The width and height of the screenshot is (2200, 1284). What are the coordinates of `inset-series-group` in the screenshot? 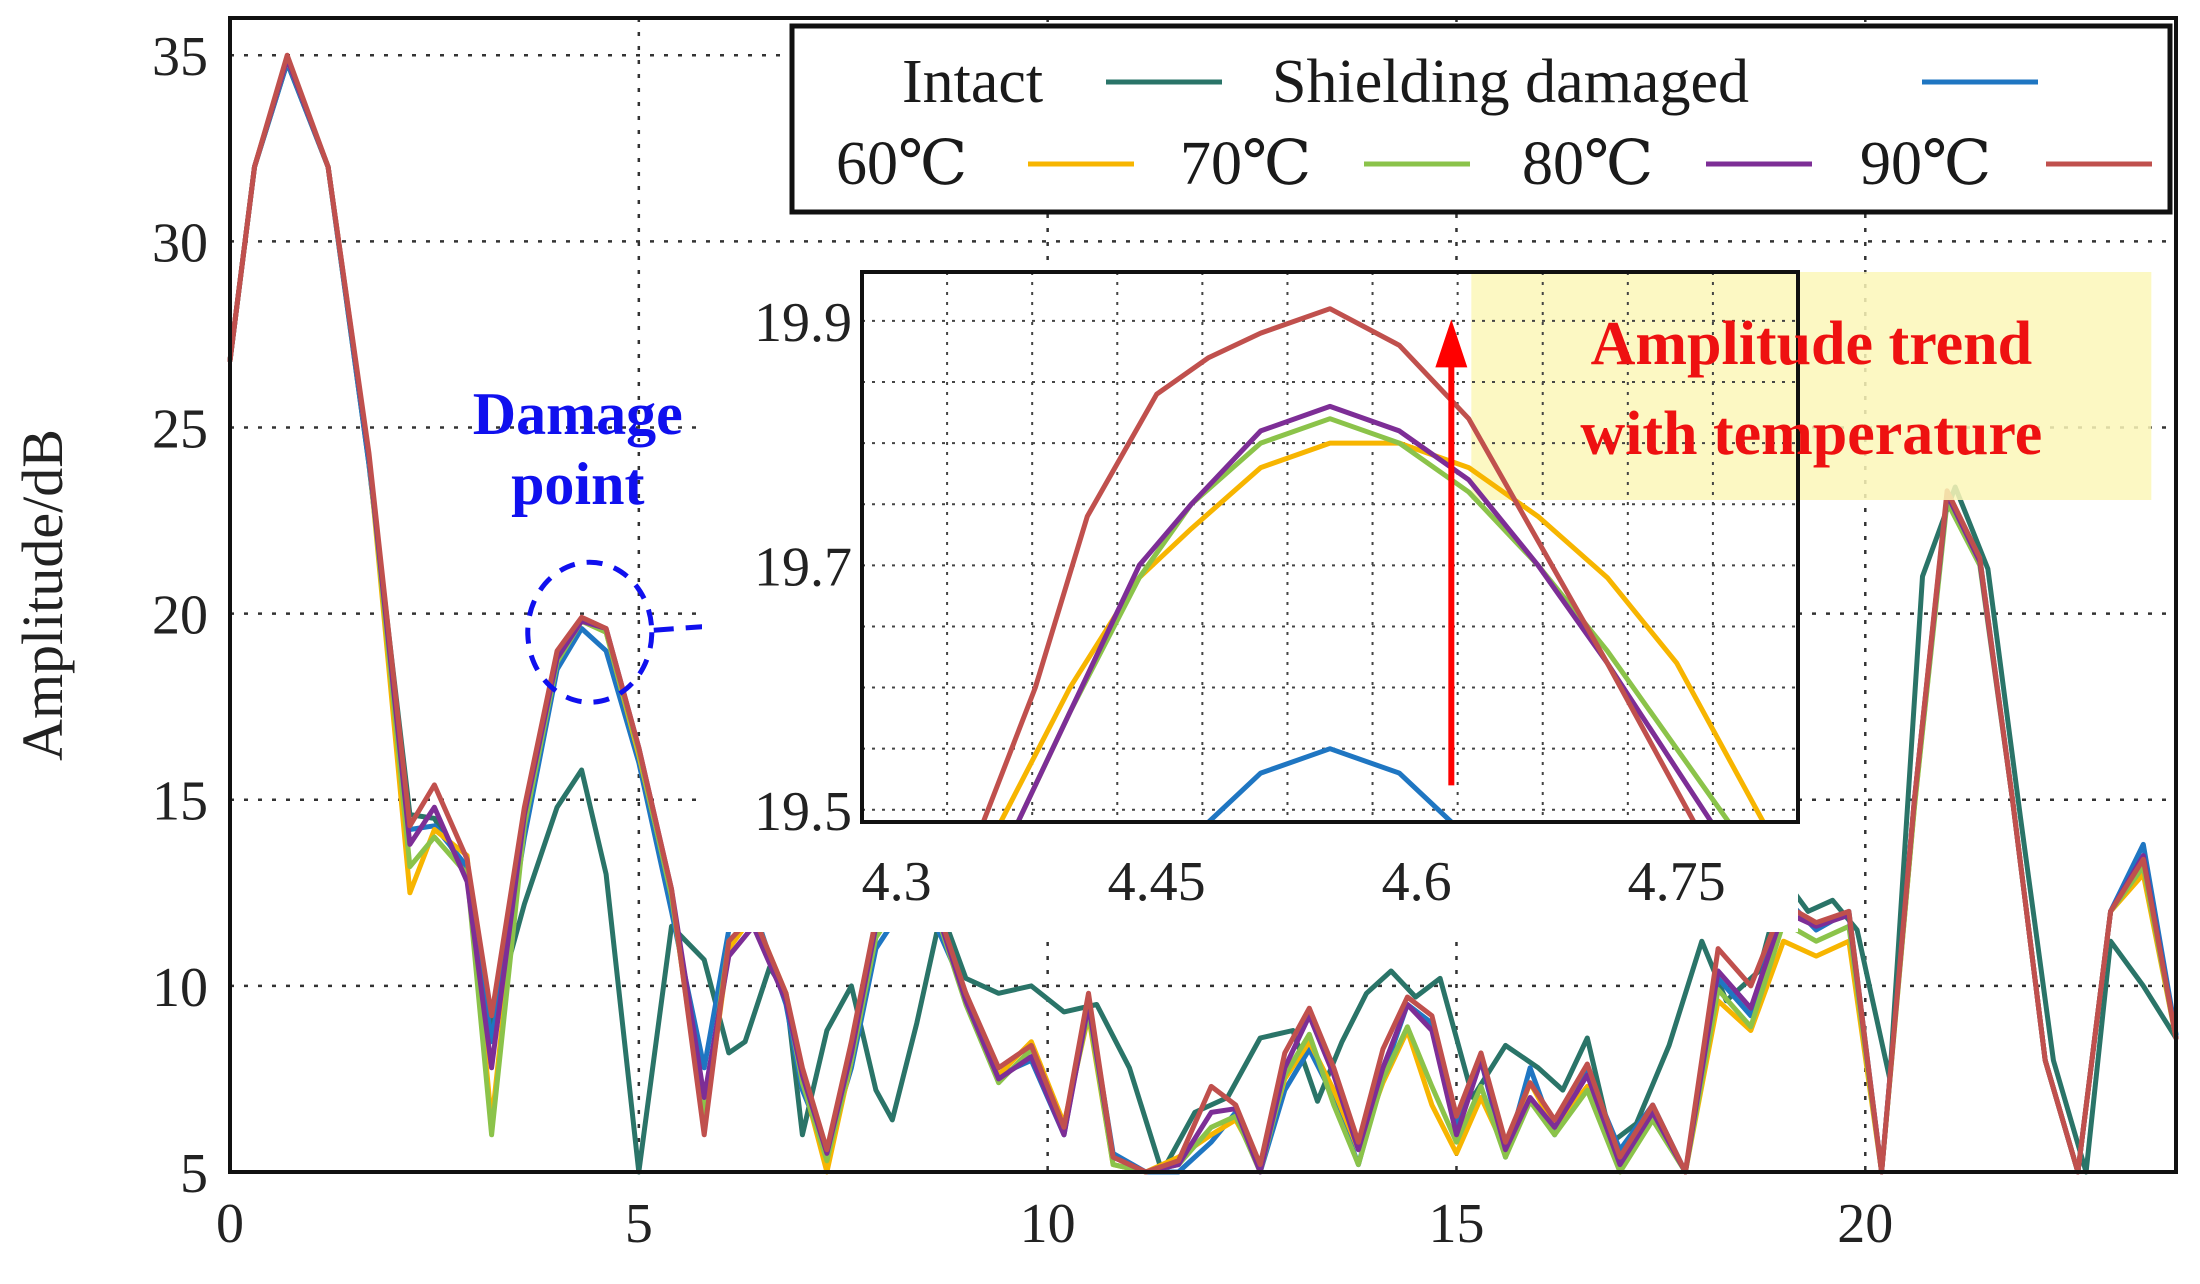 It's located at (1373, 564).